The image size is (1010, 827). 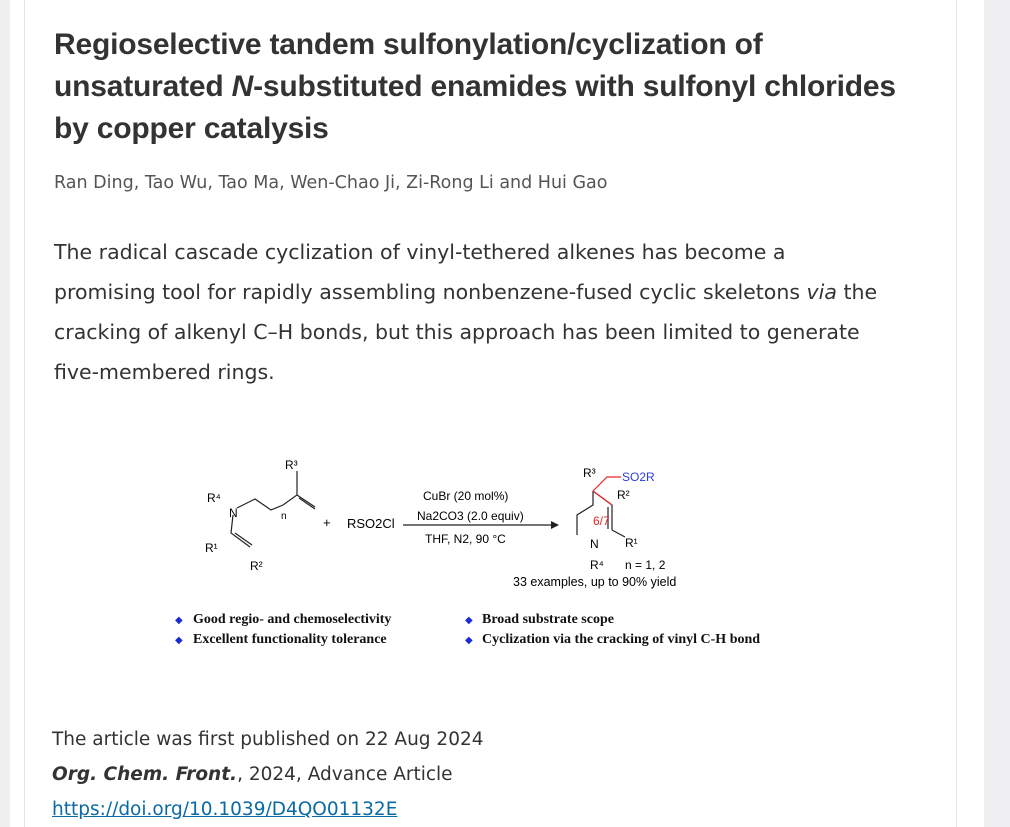 What do you see at coordinates (345, 774) in the screenshot?
I see `citation-details: , 2024, Advance Article` at bounding box center [345, 774].